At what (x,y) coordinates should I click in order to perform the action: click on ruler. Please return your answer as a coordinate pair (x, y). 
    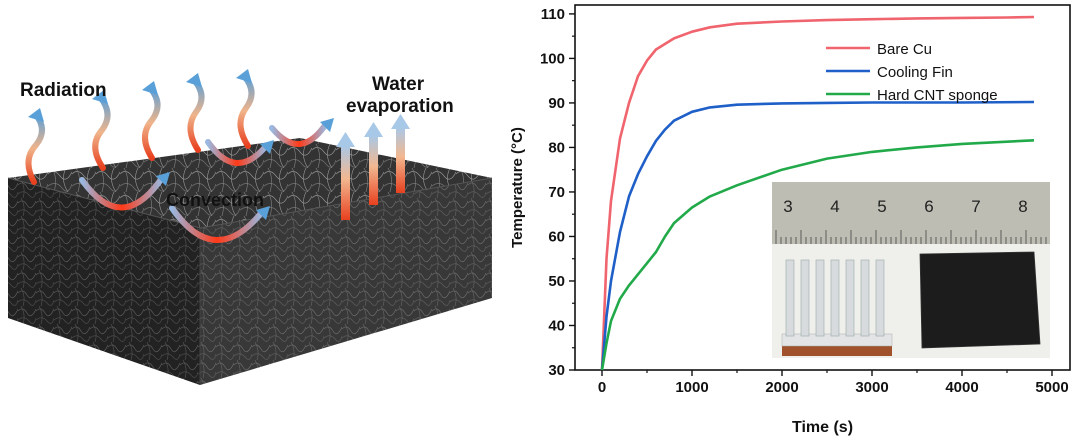
    Looking at the image, I should click on (911, 213).